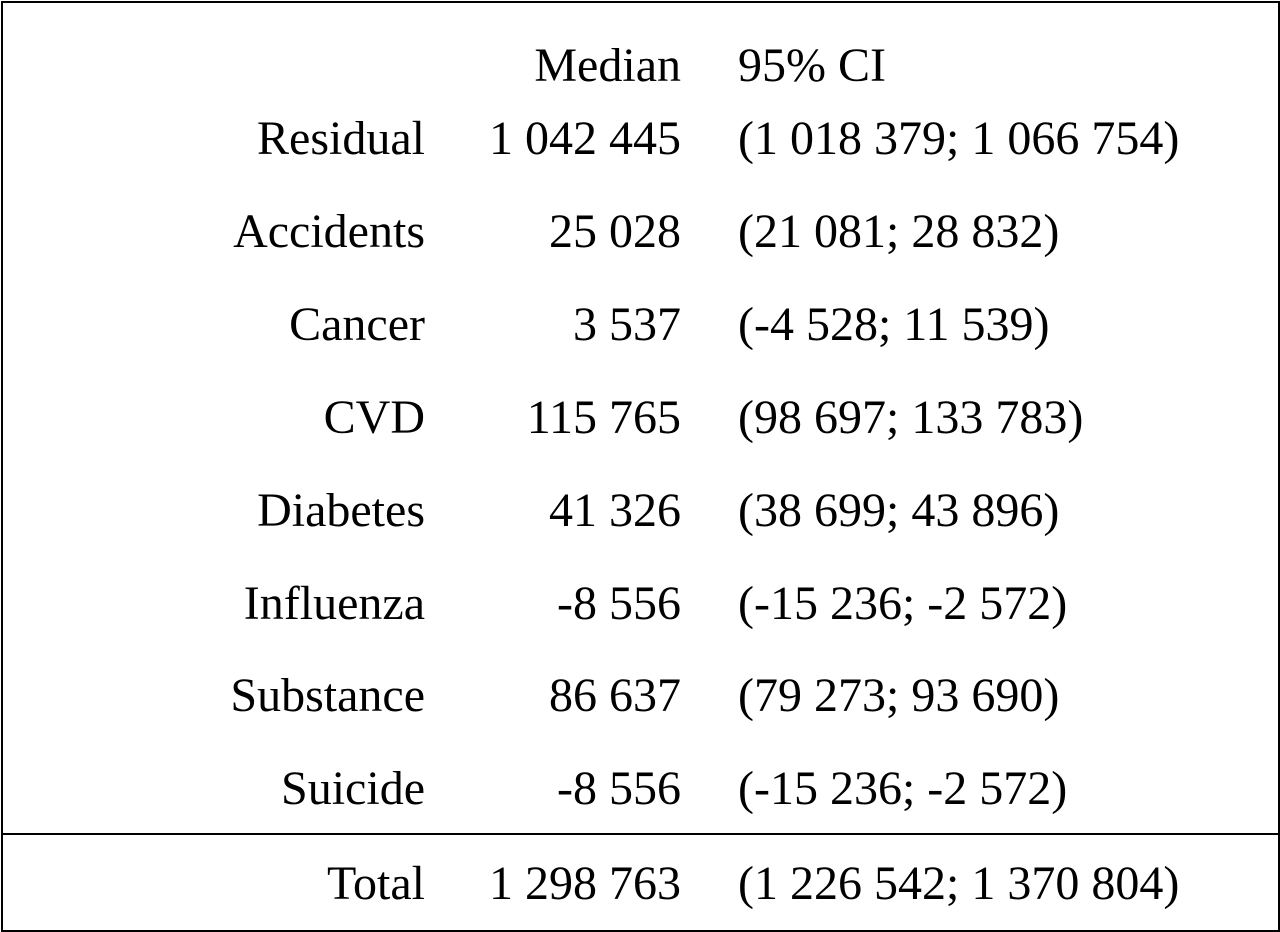  I want to click on header-ci: 95% CI, so click(812, 65).